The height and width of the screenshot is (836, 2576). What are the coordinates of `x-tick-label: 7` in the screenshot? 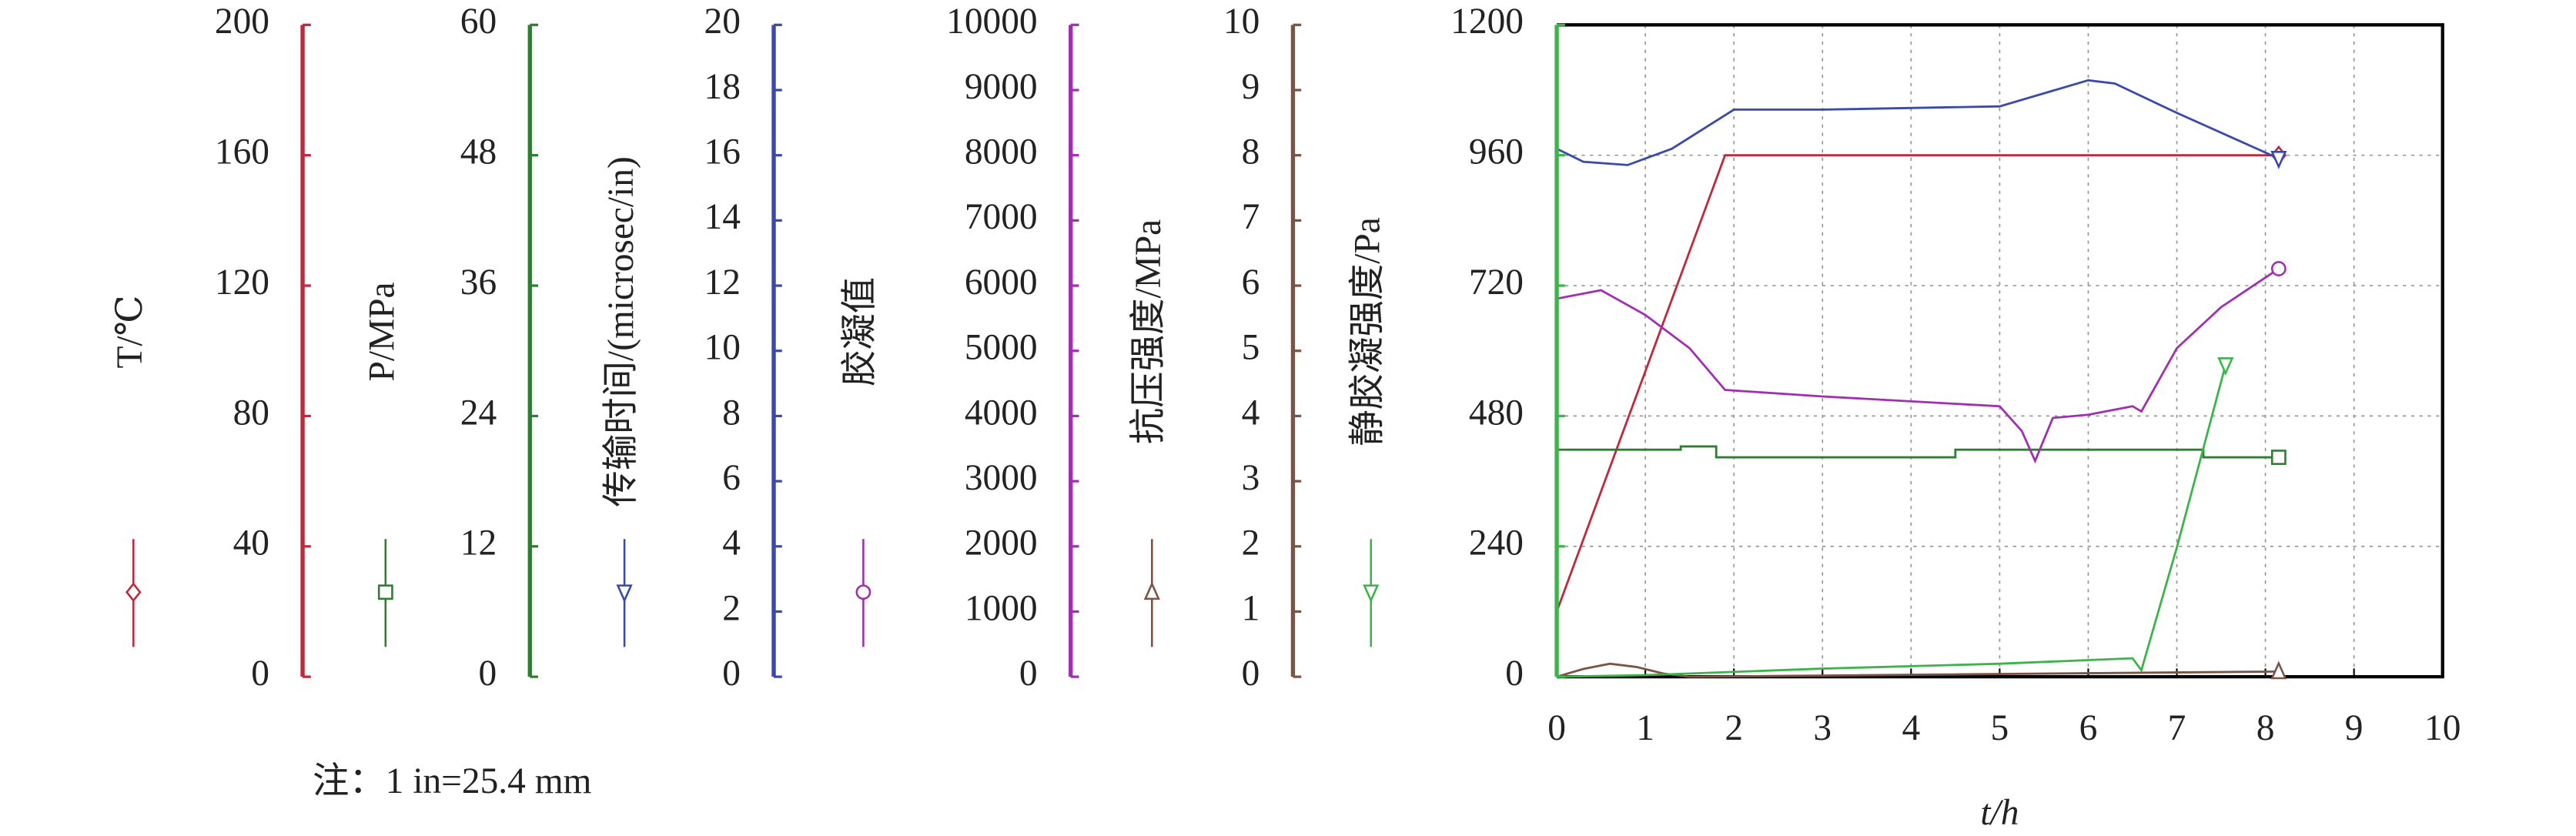 It's located at (2177, 728).